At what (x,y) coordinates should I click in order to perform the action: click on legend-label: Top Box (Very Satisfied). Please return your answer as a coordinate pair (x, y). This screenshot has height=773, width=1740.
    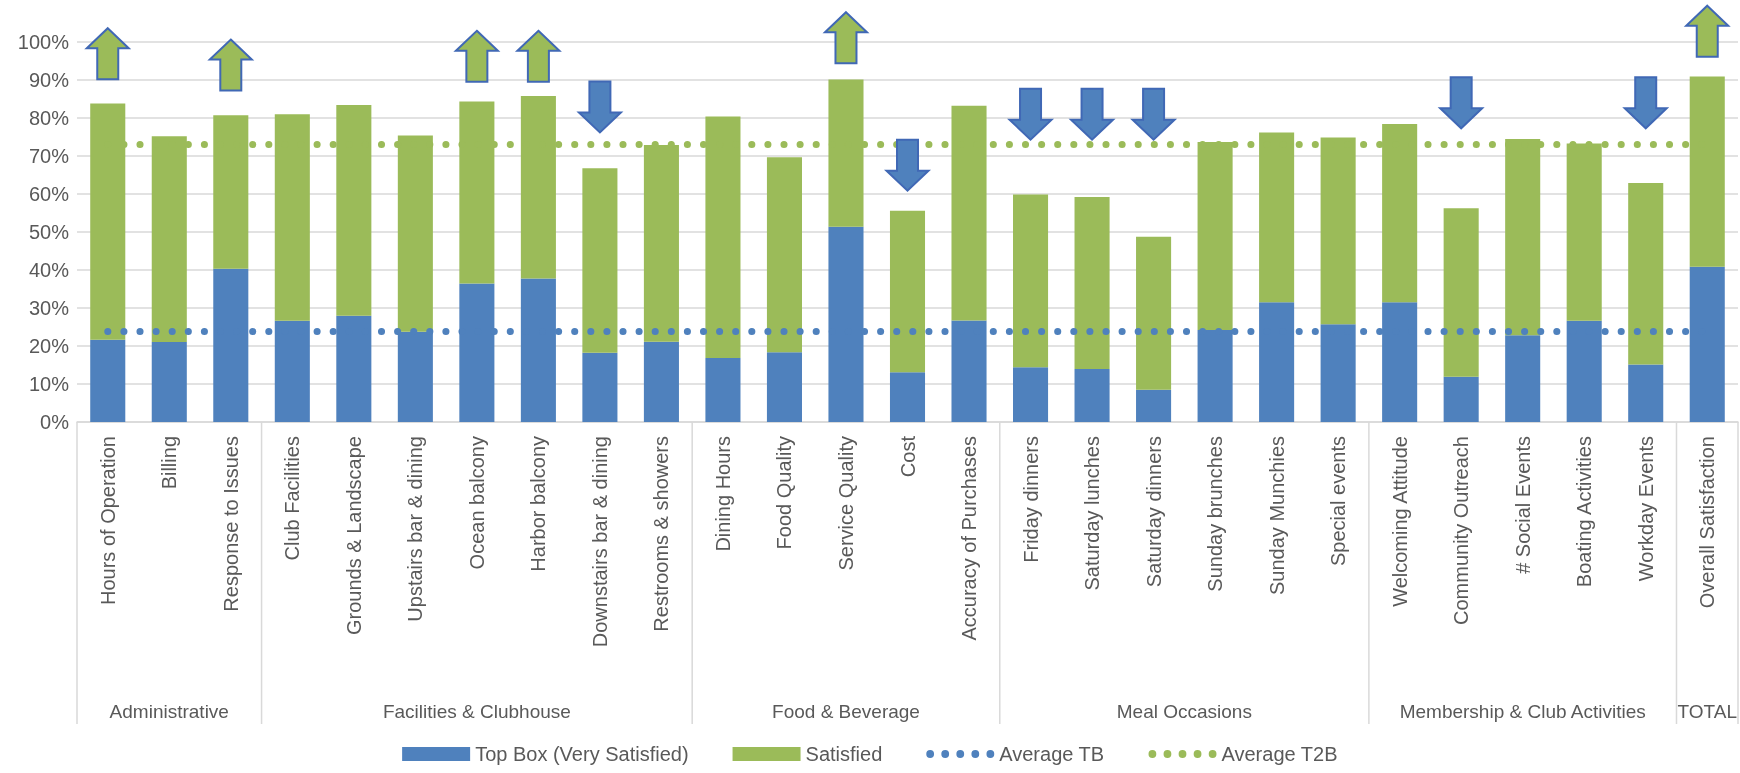
    Looking at the image, I should click on (582, 754).